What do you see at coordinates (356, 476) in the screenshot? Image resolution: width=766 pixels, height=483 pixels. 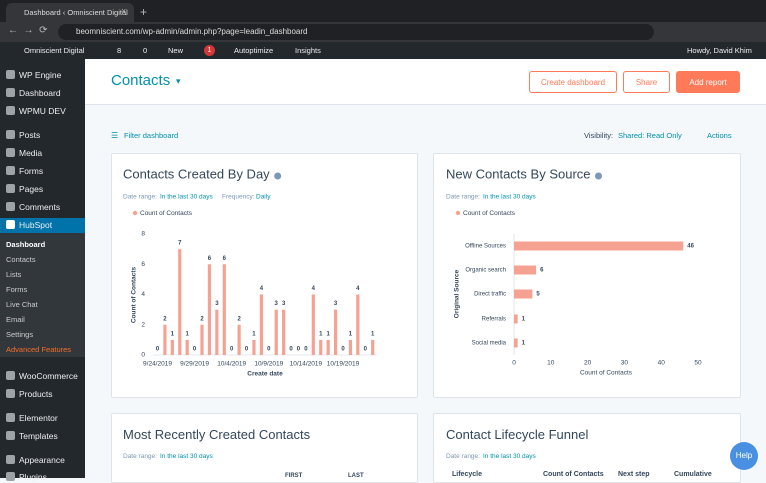 I see `column-header: LAST` at bounding box center [356, 476].